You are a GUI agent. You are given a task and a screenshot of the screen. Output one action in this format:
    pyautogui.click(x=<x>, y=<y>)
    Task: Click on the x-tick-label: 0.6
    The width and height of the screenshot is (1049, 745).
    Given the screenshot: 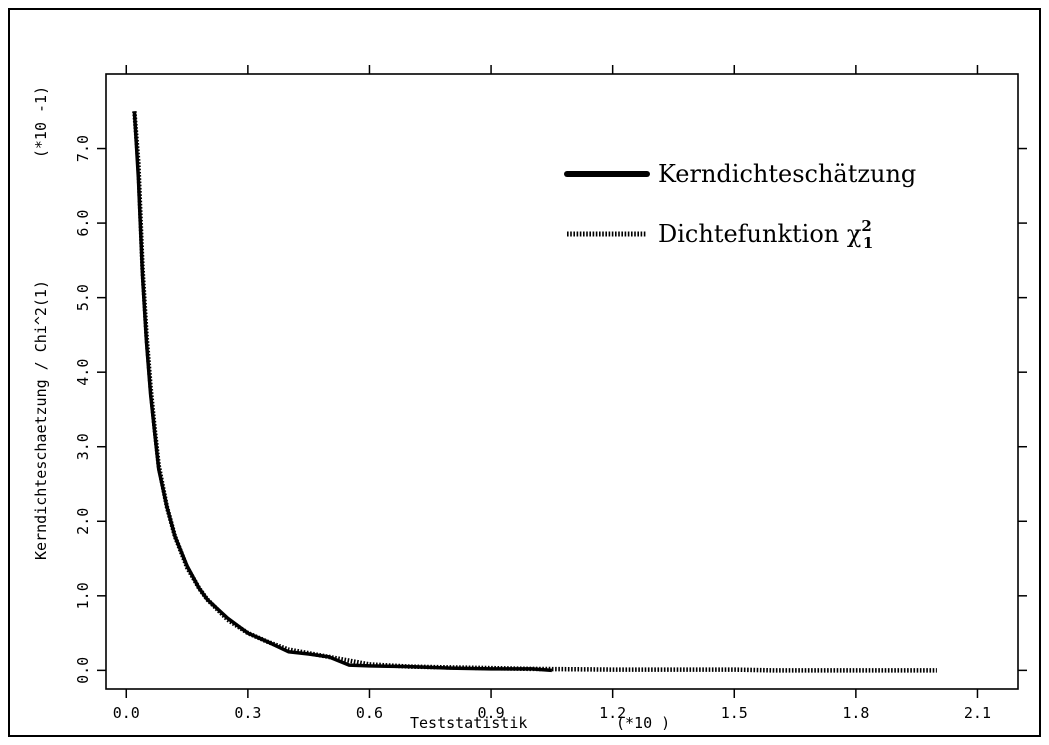 What is the action you would take?
    pyautogui.click(x=369, y=713)
    